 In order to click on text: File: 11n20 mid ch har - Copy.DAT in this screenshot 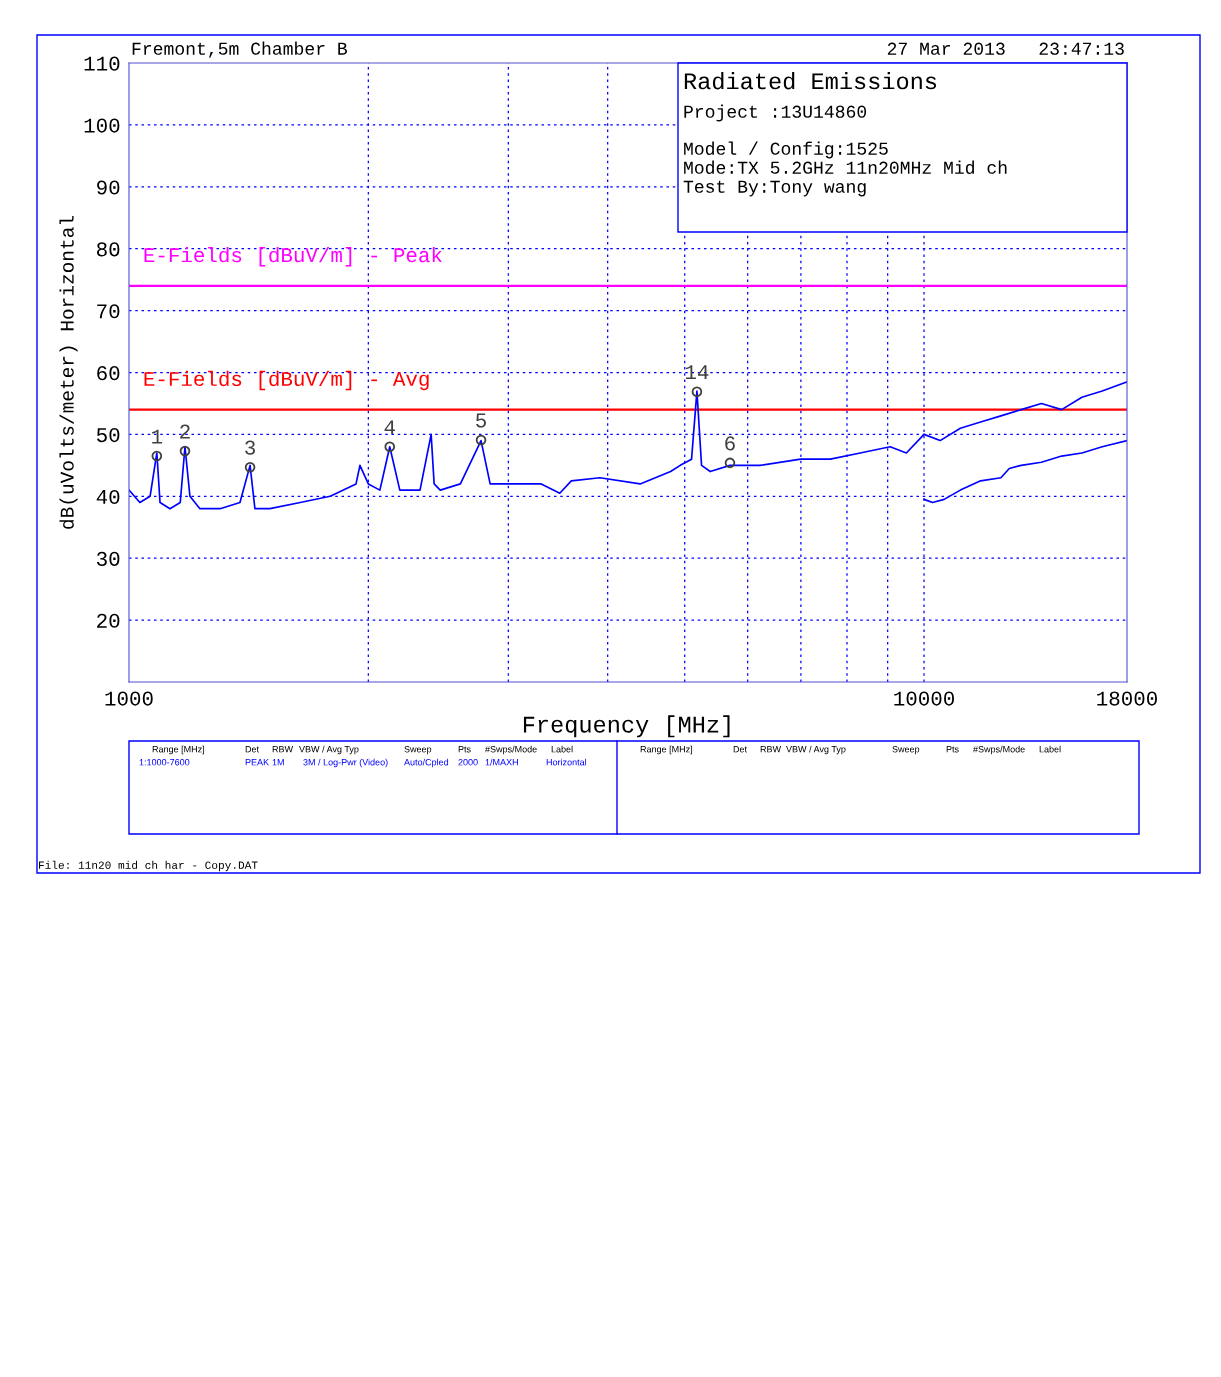, I will do `click(148, 866)`.